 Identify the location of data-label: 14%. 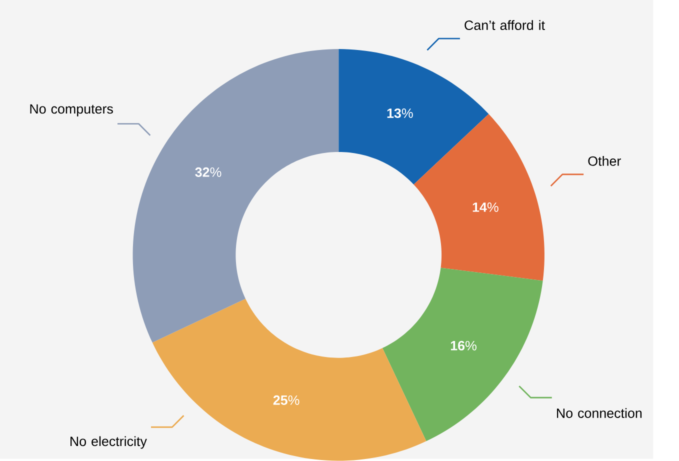
(485, 207).